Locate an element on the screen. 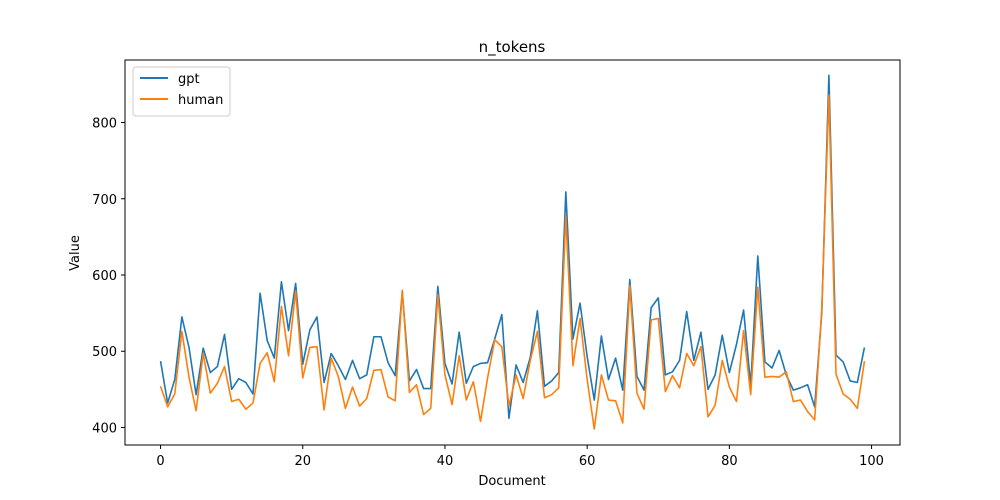 This screenshot has width=1000, height=500. x-tick-label: 60 is located at coordinates (587, 461).